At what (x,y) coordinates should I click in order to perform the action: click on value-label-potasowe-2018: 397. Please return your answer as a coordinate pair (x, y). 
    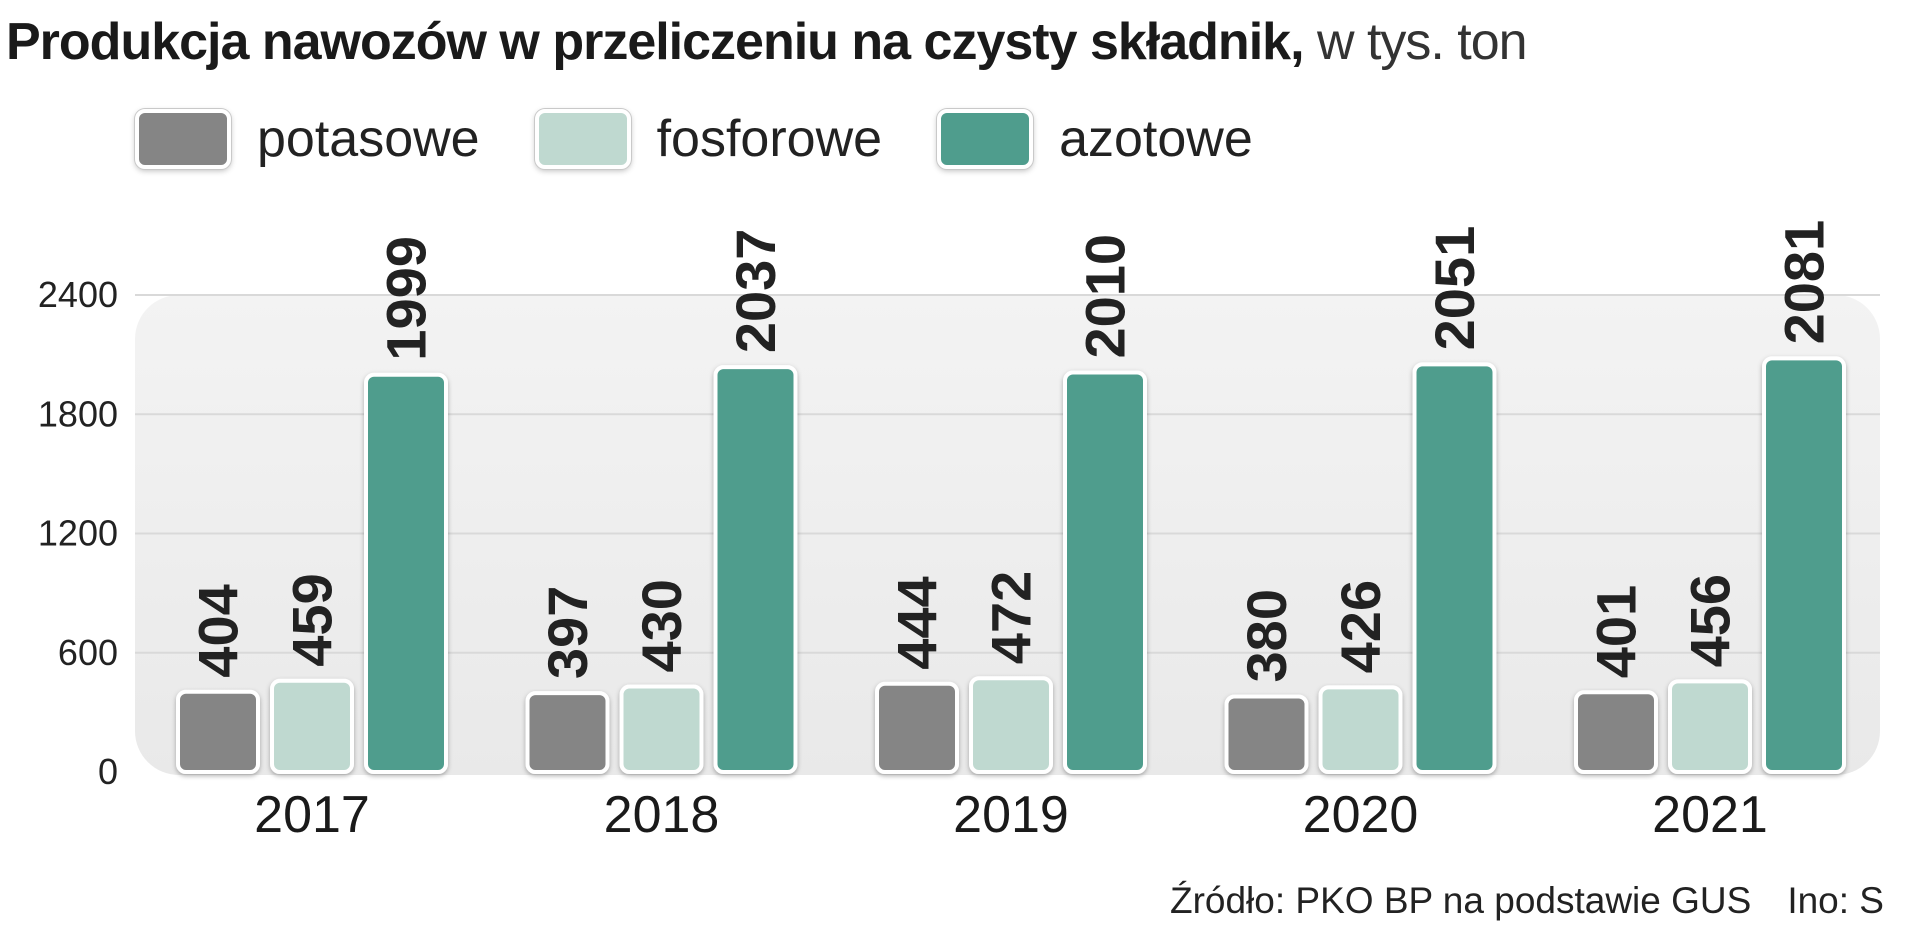
    Looking at the image, I should click on (567, 632).